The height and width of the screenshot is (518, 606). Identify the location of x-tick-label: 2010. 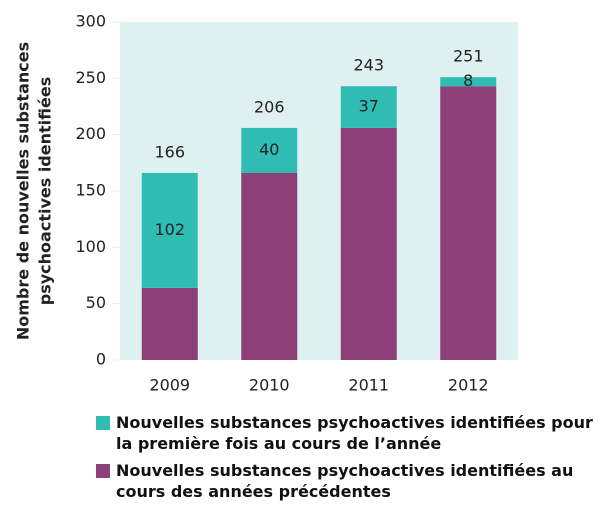
(269, 385).